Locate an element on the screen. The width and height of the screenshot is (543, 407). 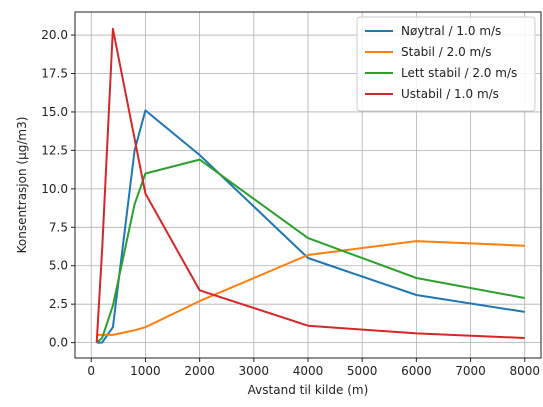
y-tick-label: 7.5 is located at coordinates (58, 227).